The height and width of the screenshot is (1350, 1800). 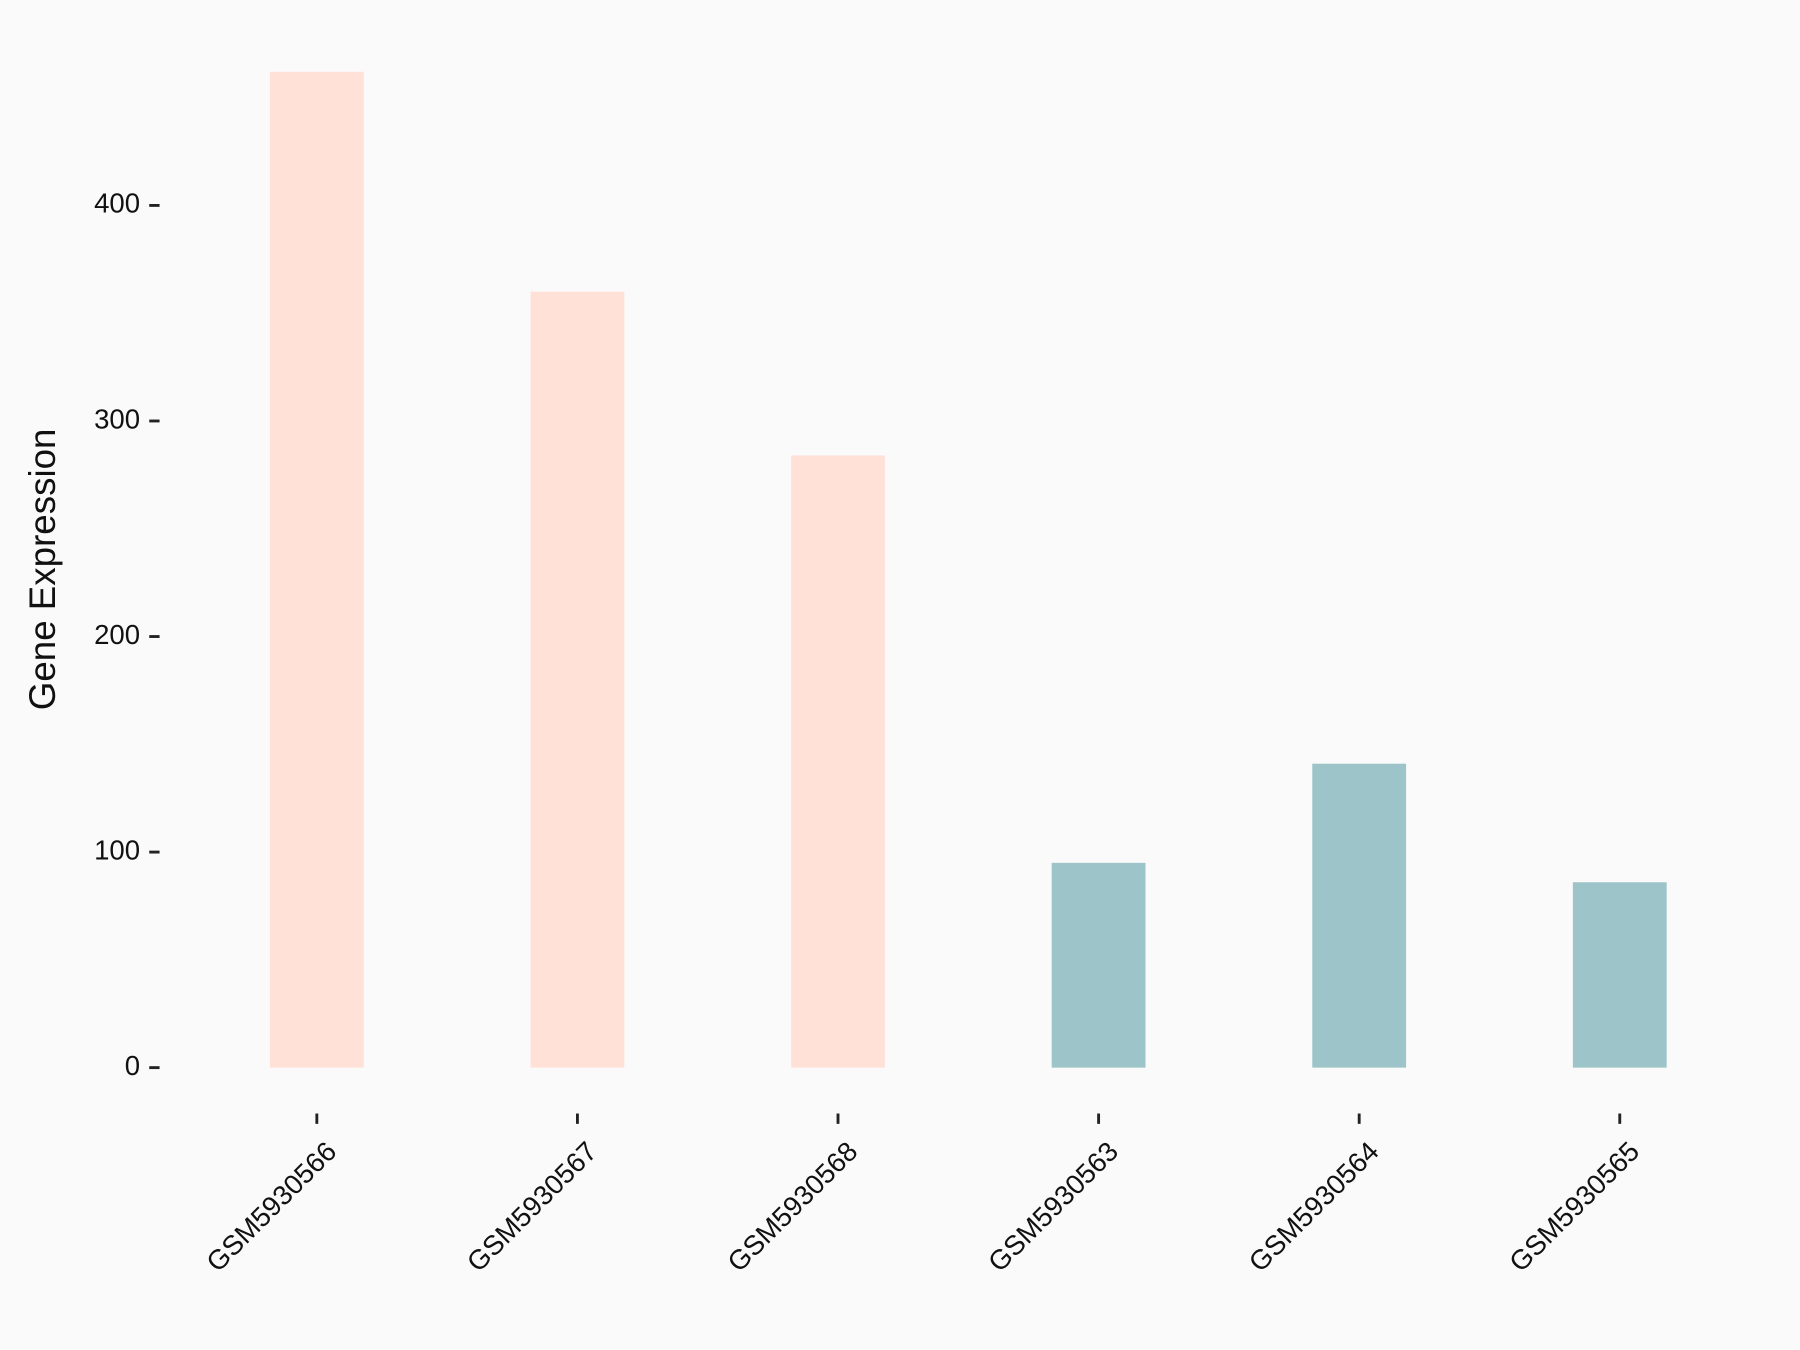 What do you see at coordinates (42, 570) in the screenshot?
I see `y-axis-title: Gene Expression` at bounding box center [42, 570].